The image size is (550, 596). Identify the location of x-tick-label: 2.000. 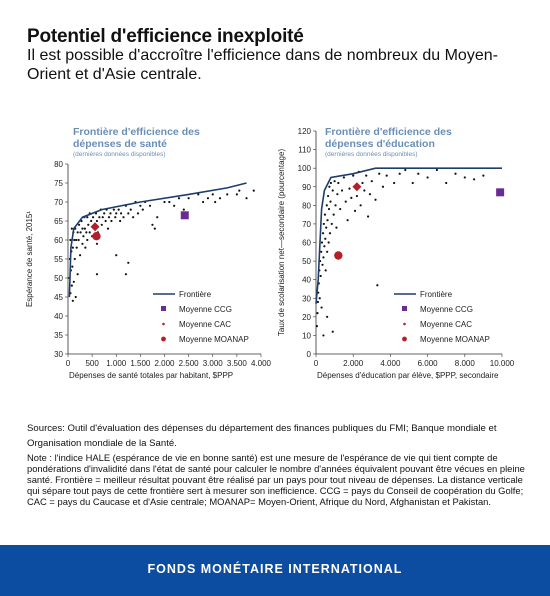
(164, 363).